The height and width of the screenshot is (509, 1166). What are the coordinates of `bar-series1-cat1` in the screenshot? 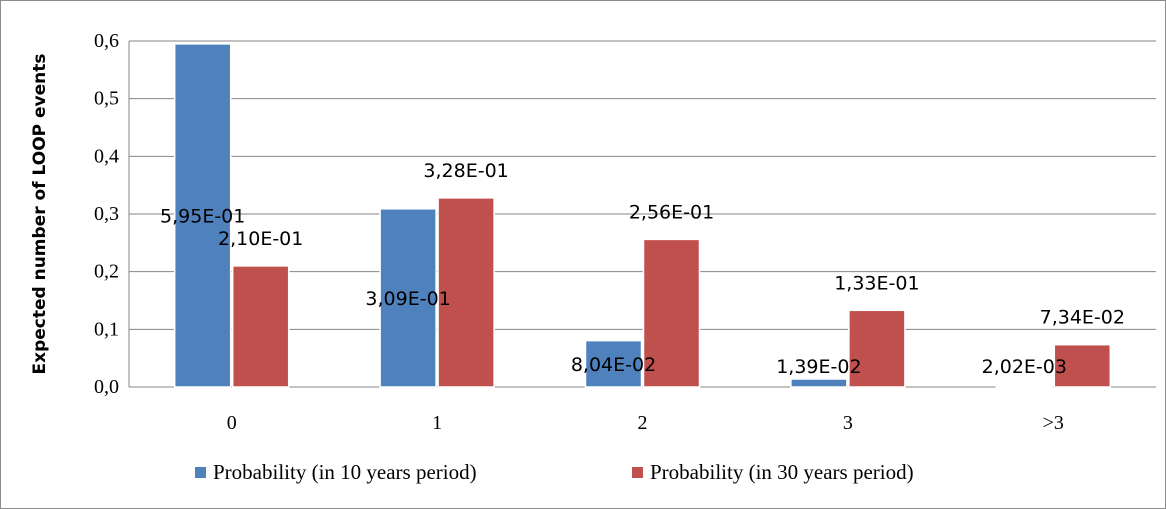 It's located at (408, 298).